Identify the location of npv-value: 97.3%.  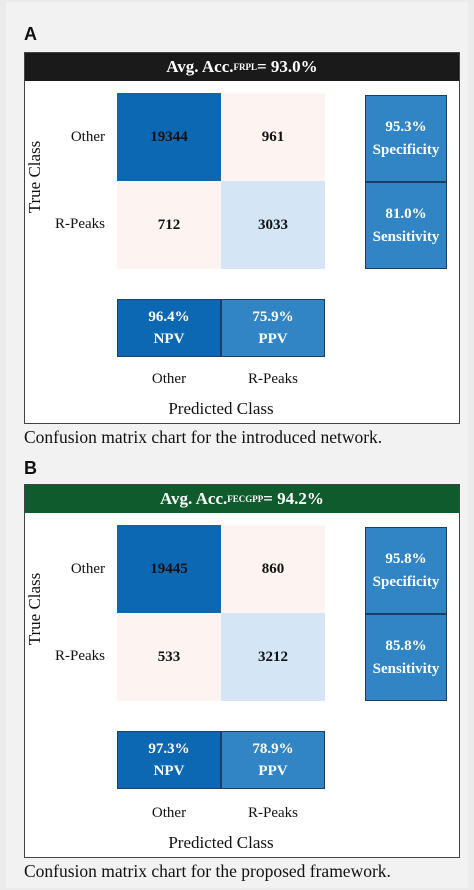
(169, 749).